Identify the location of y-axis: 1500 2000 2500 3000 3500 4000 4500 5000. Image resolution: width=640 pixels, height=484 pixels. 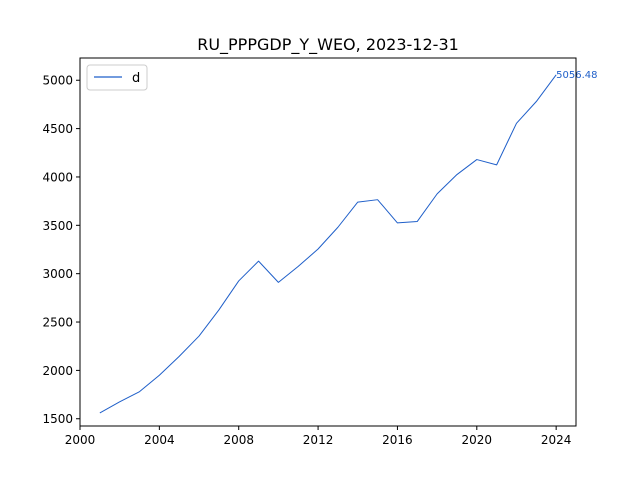
(61, 250).